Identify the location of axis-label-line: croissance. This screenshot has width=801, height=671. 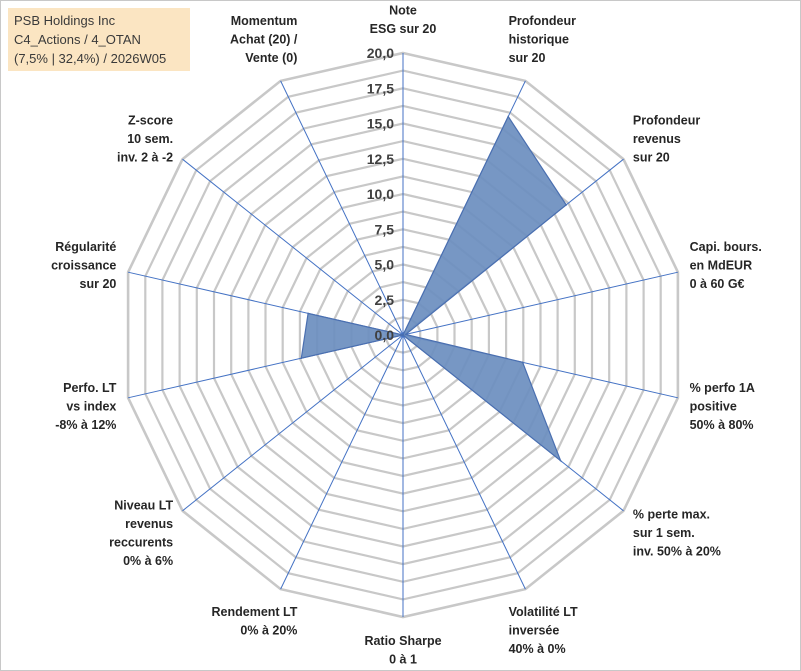
(83, 266).